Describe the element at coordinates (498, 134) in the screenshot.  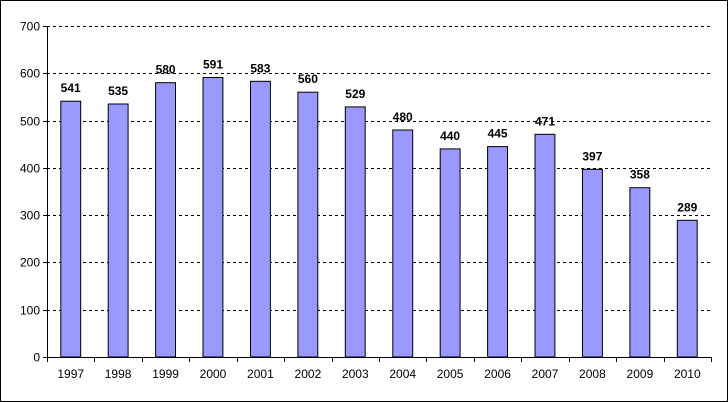
I see `data-label-2006: 445` at that location.